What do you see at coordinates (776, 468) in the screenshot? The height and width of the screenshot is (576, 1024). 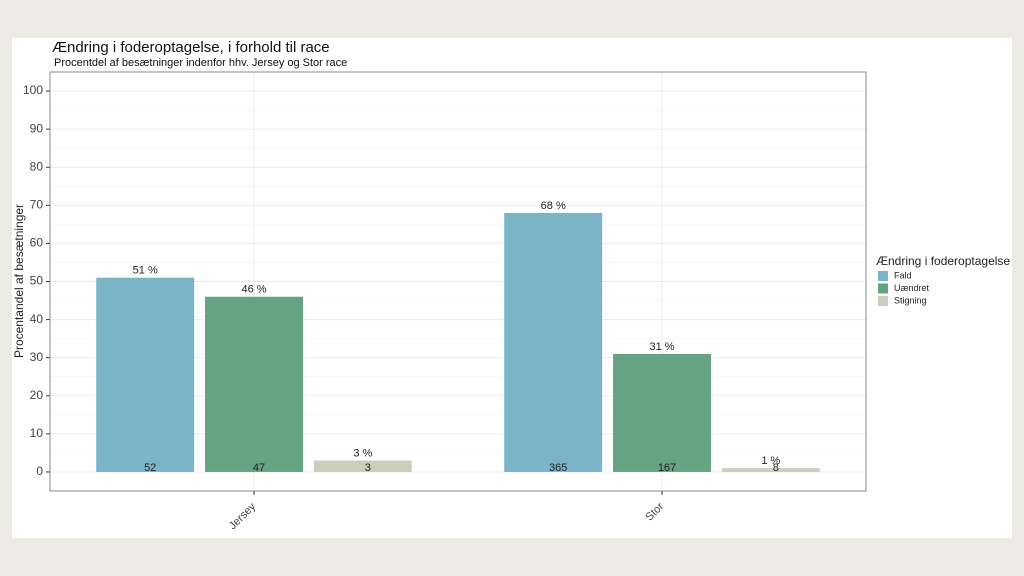 I see `count-label: 8` at bounding box center [776, 468].